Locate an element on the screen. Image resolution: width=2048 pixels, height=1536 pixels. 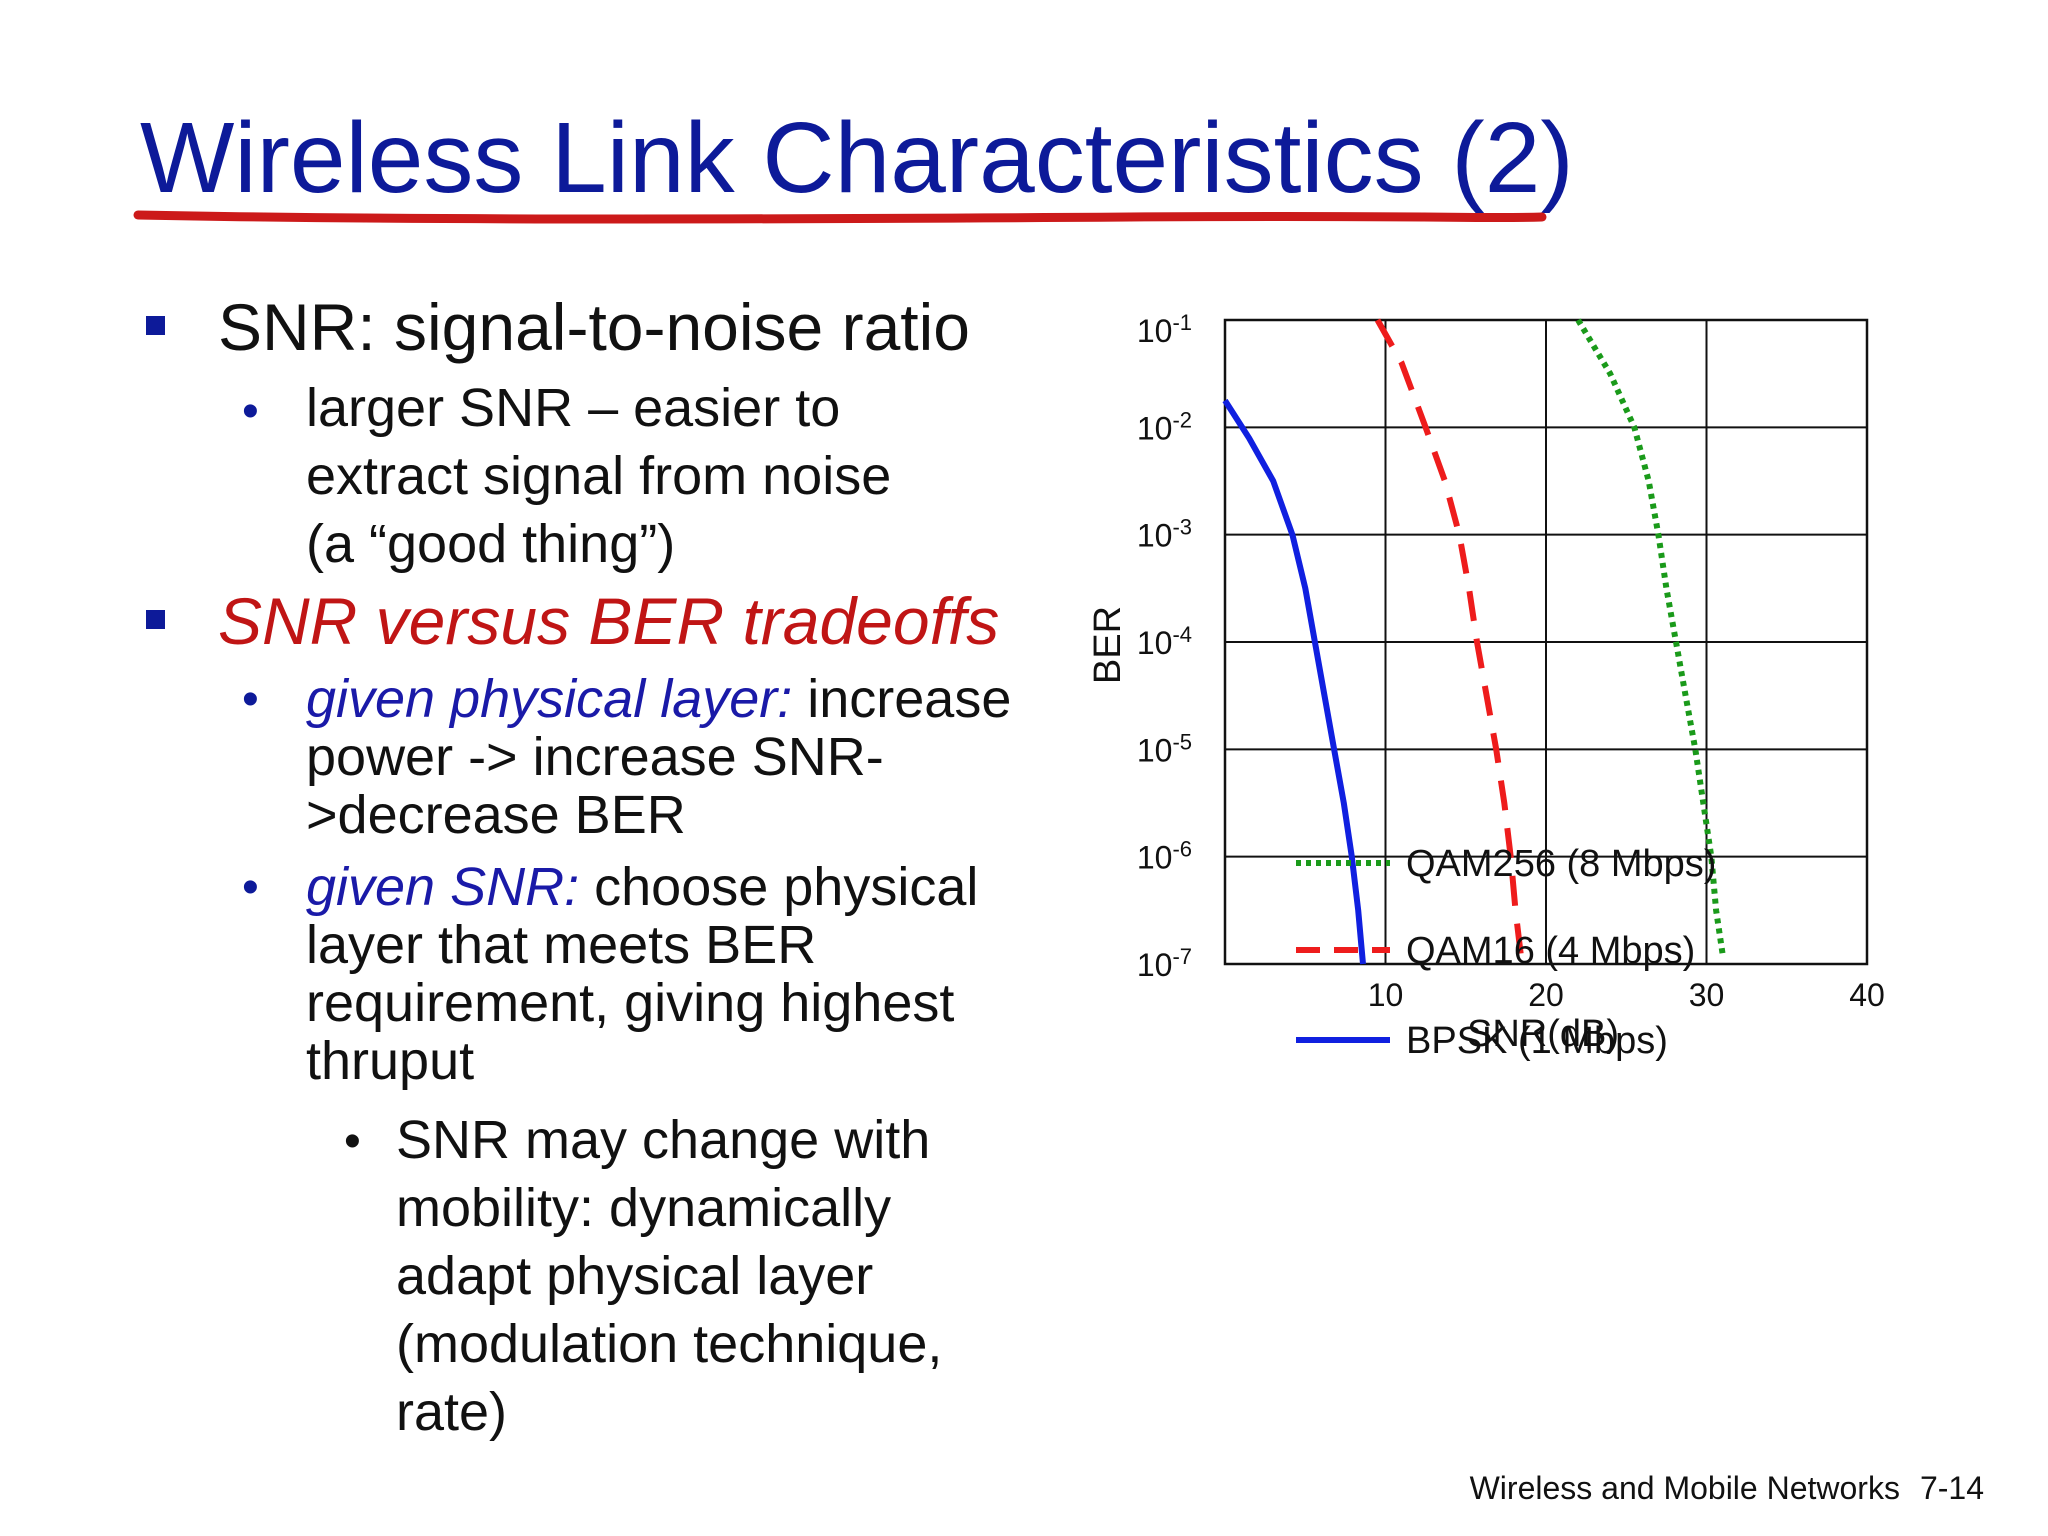
y-tick-exponent: -5 is located at coordinates (1182, 741).